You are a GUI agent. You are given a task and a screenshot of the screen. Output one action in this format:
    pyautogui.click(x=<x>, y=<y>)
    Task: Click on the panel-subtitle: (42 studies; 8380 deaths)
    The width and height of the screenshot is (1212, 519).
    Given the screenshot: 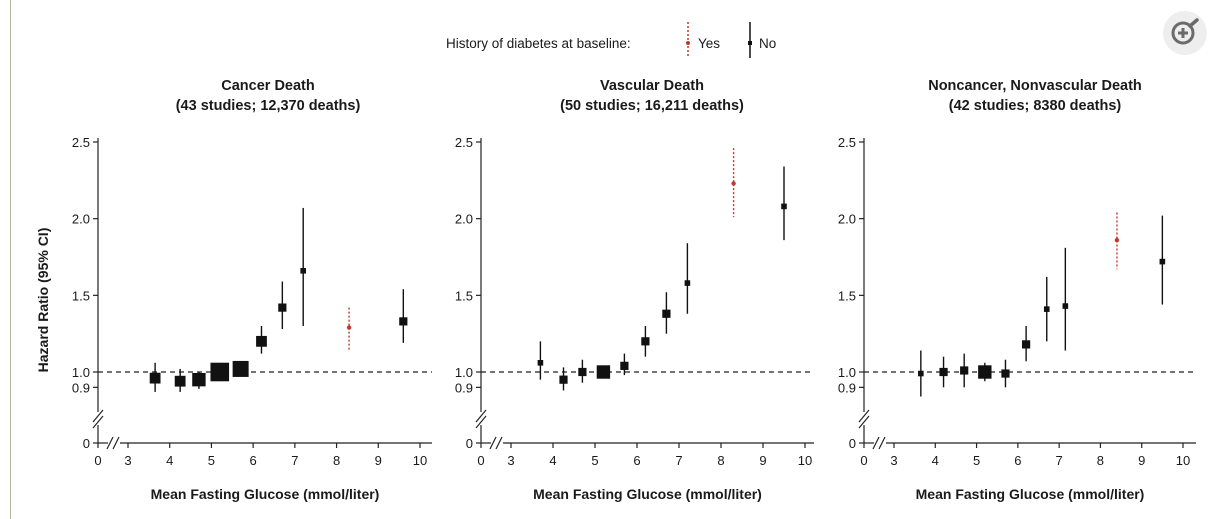 What is the action you would take?
    pyautogui.click(x=1035, y=106)
    